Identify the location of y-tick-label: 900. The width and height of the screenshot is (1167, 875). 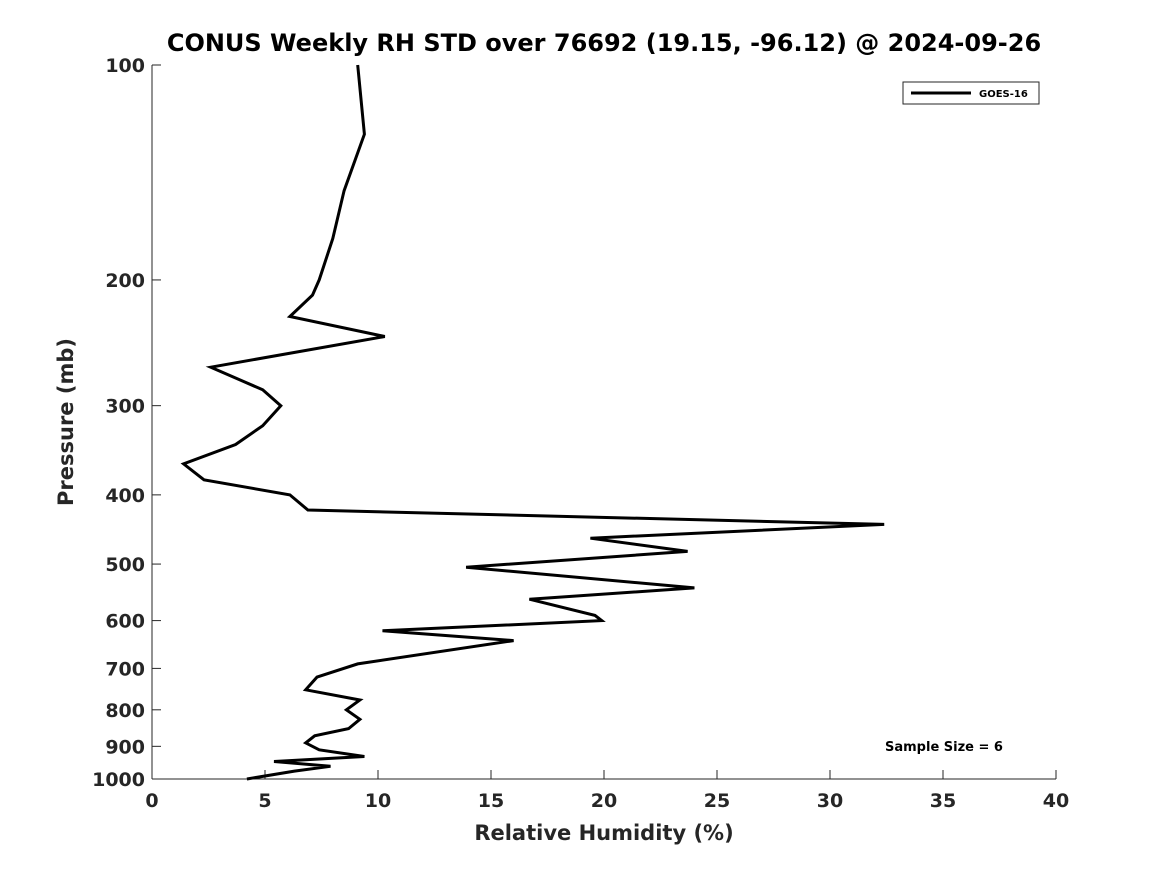
(125, 747).